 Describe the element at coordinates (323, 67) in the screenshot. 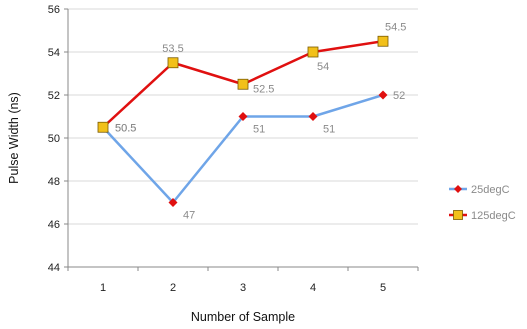

I see `data-label: 54` at that location.